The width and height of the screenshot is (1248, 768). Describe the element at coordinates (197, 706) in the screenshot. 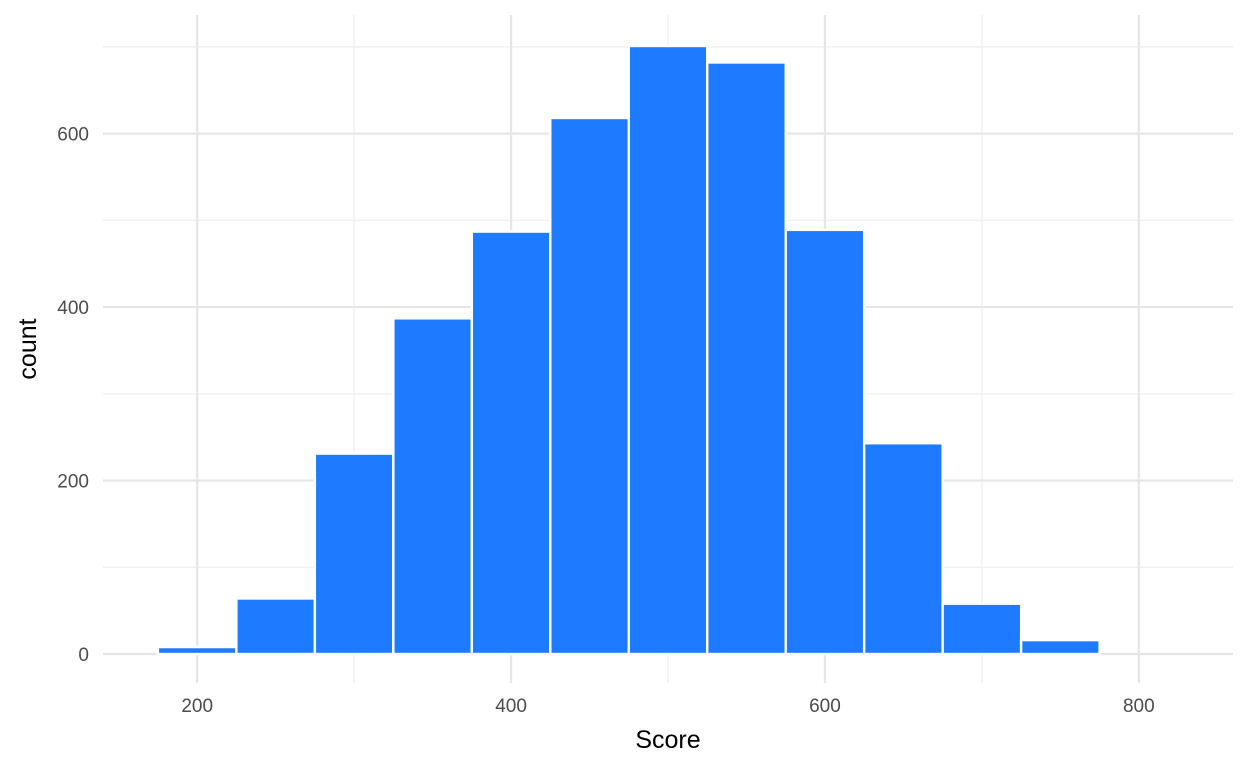

I see `x-tick-label: 200` at that location.